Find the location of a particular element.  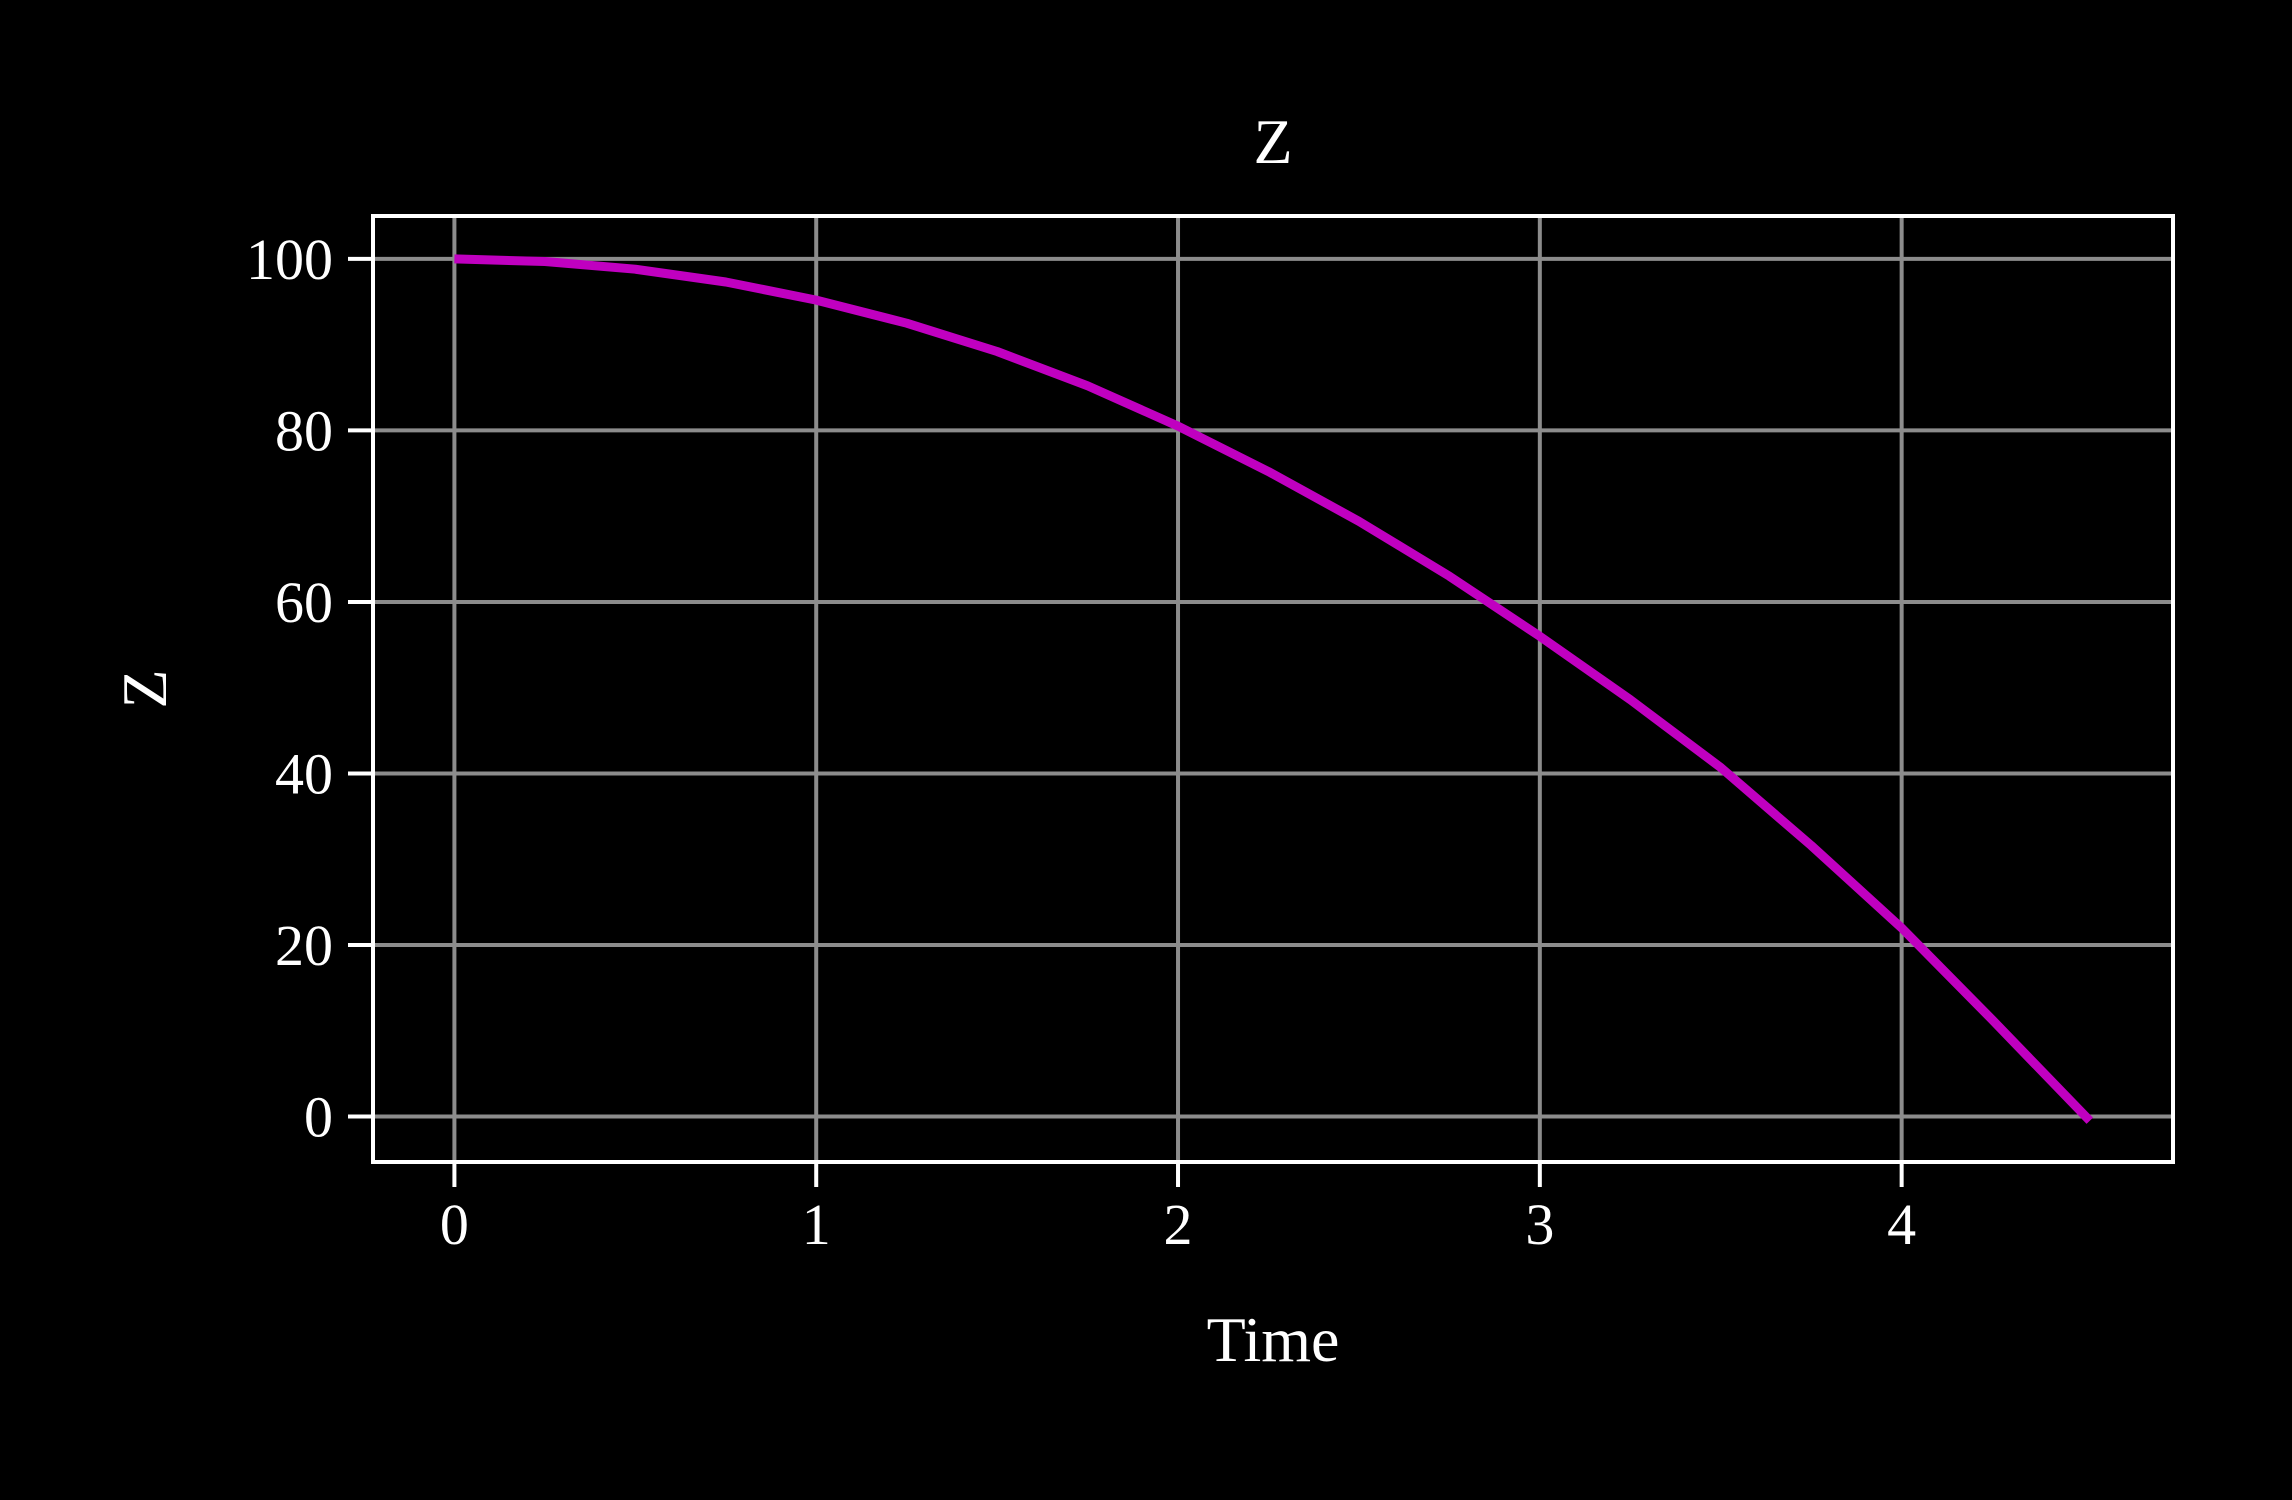

y-tick-label: 40 is located at coordinates (304, 773).